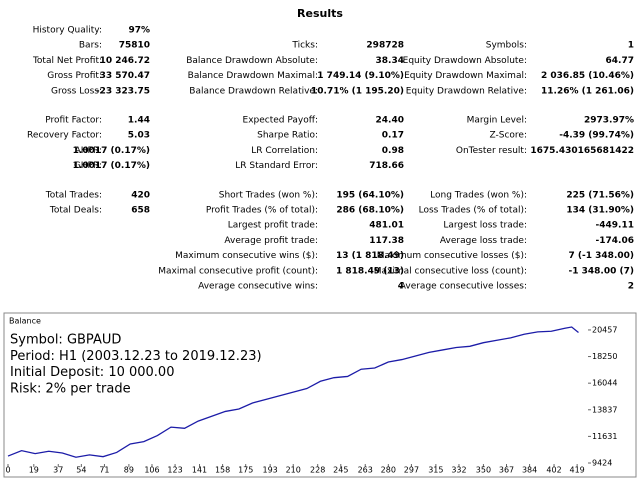 This screenshot has width=640, height=484. I want to click on stat-label: Short Trades (won %):, so click(268, 195).